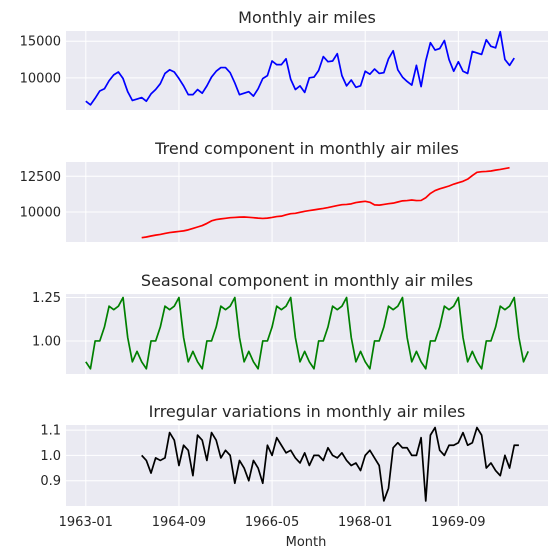 The image size is (558, 558). Describe the element at coordinates (86, 522) in the screenshot. I see `x-tick-label: 1963-01` at that location.